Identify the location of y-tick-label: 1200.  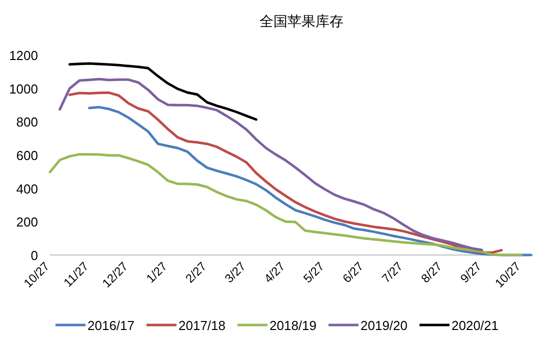
(23, 55).